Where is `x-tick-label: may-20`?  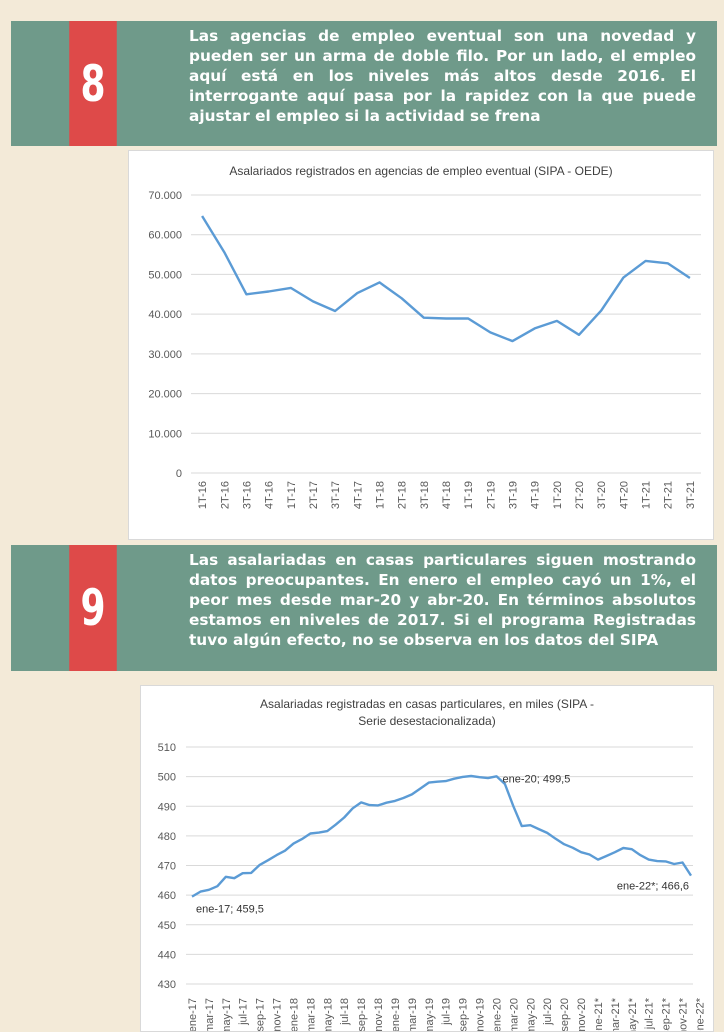 x-tick-label: may-20 is located at coordinates (531, 1014).